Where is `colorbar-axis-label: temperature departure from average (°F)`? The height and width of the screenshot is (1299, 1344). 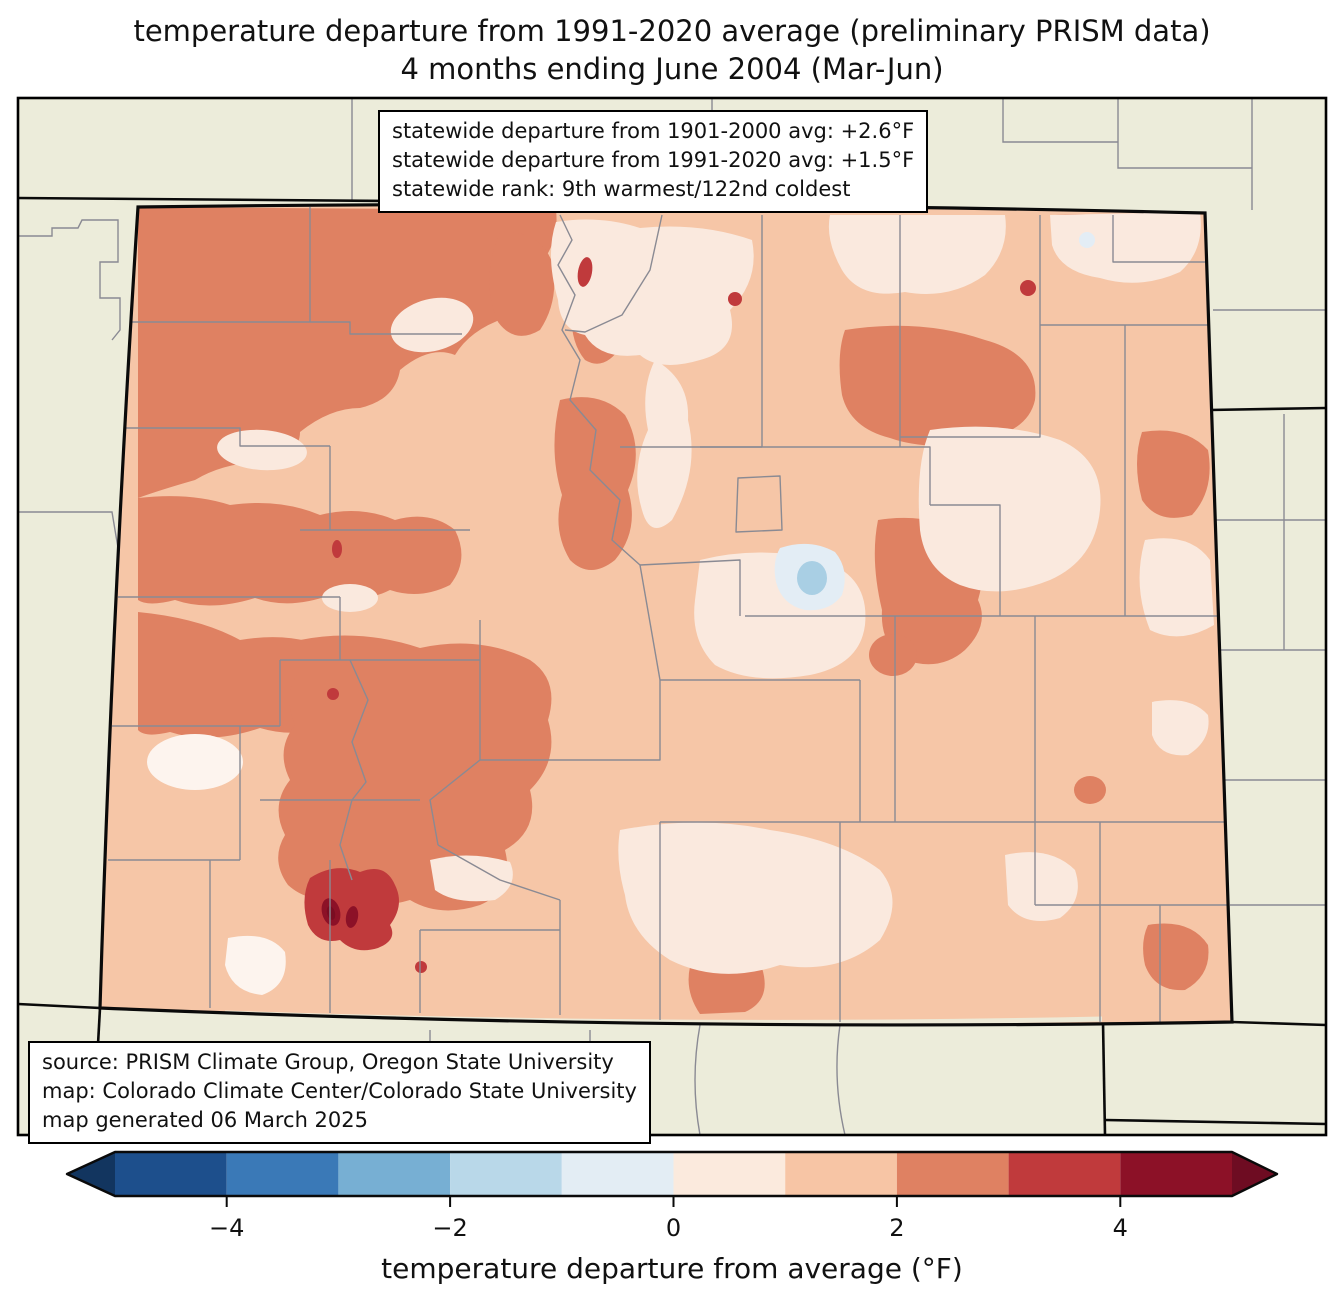
colorbar-axis-label: temperature departure from average (°F) is located at coordinates (672, 1268).